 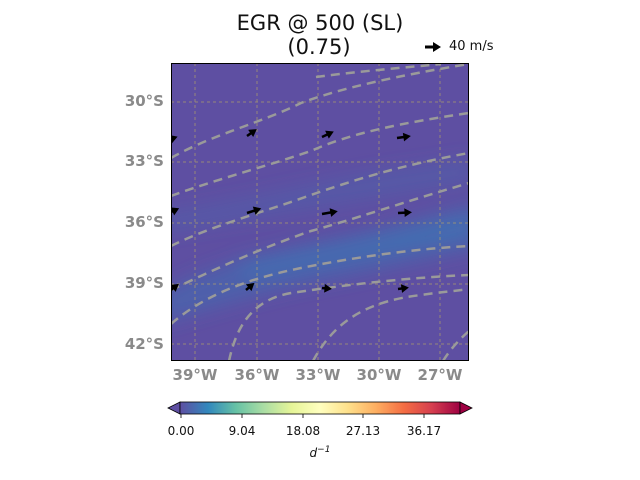 What do you see at coordinates (181, 431) in the screenshot?
I see `colorbar-tick-label: 0.00` at bounding box center [181, 431].